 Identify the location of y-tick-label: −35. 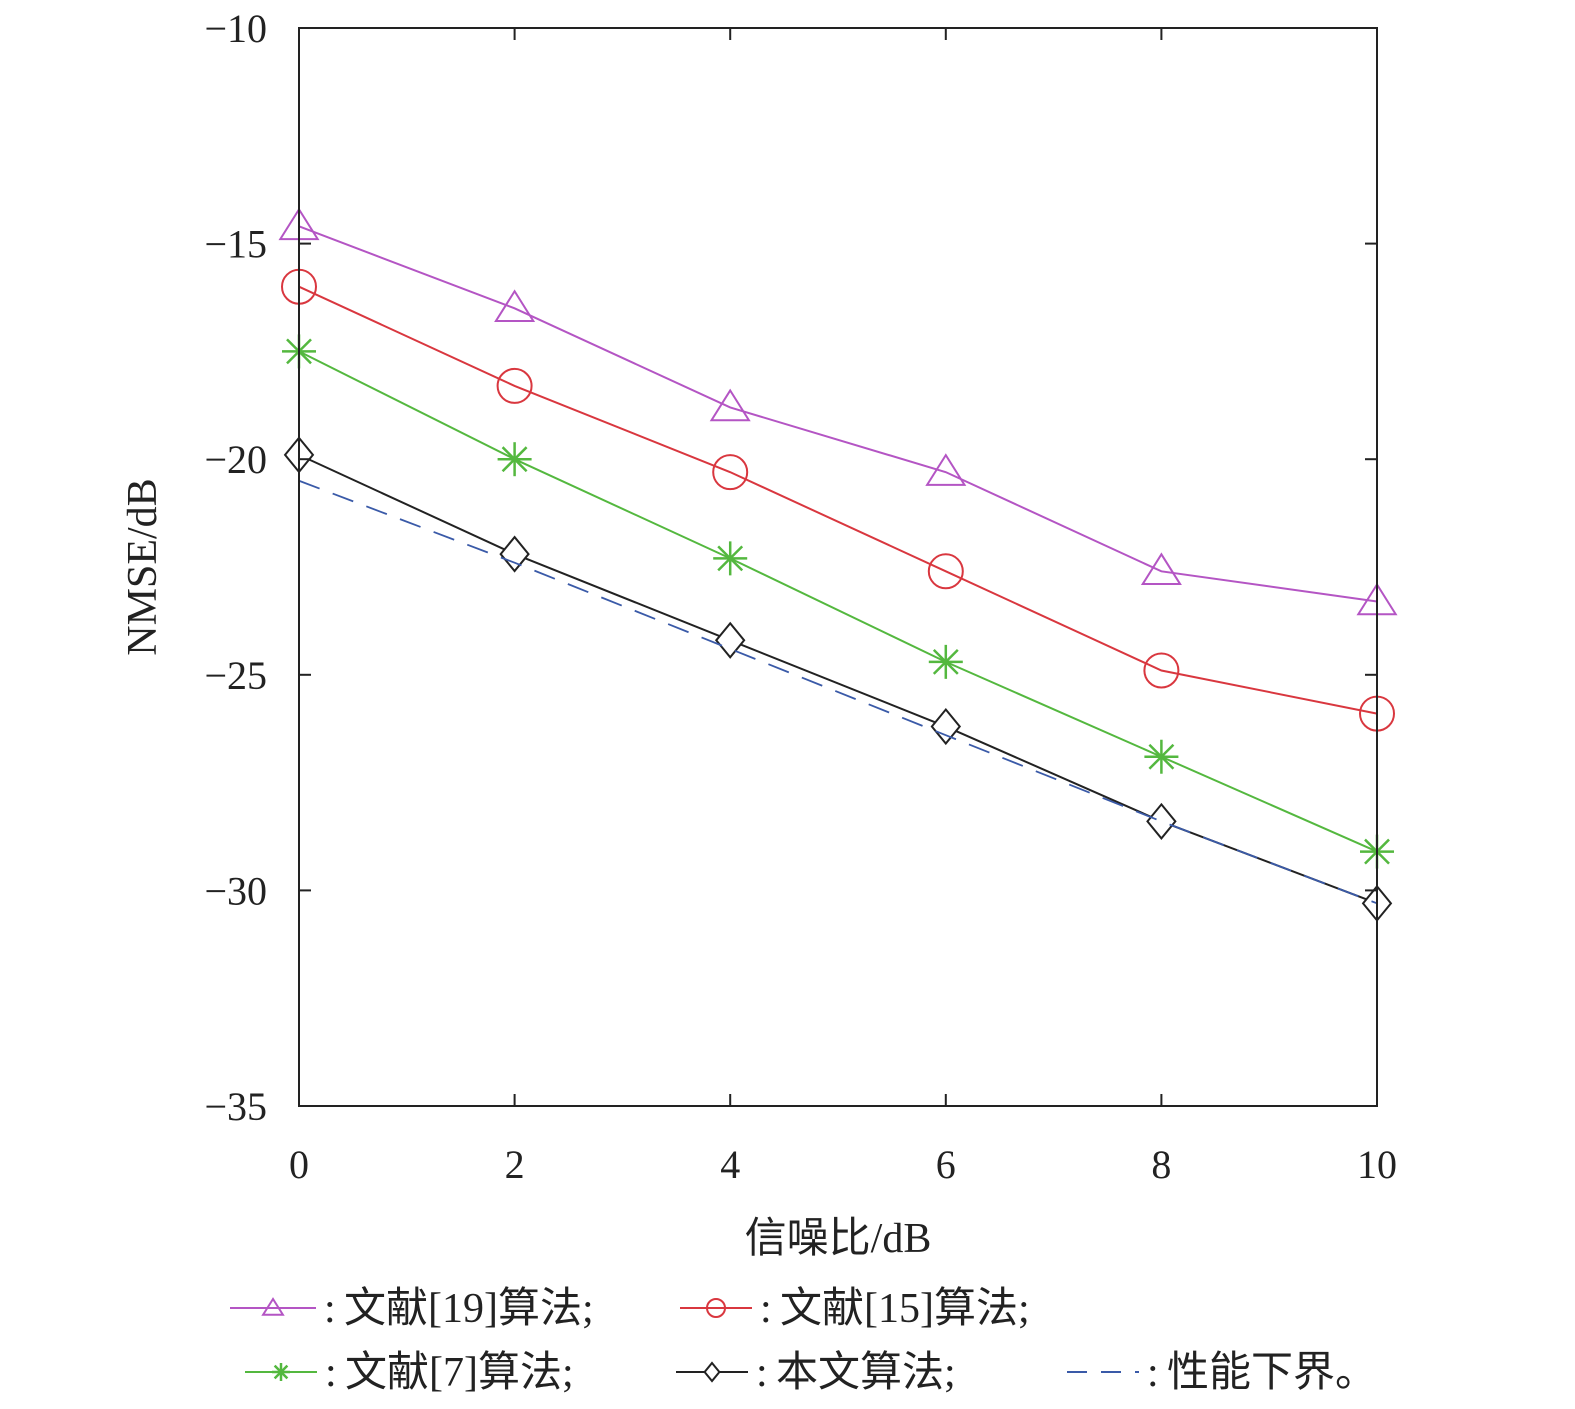
(235, 1106).